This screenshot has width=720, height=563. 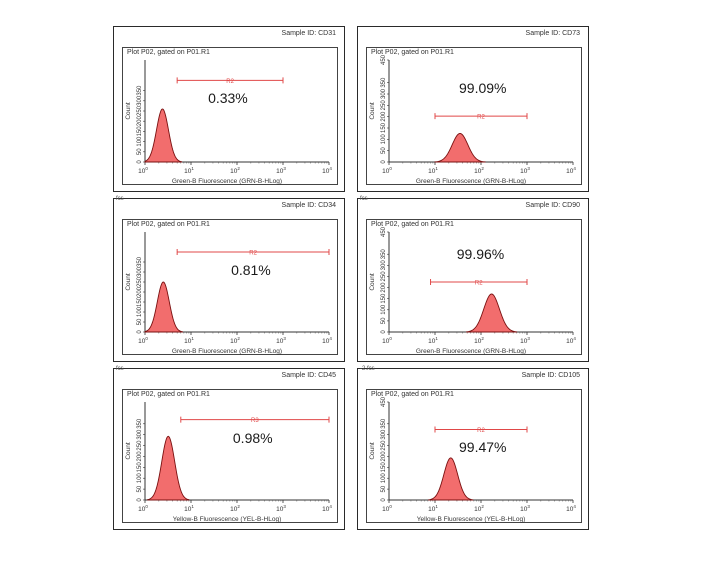 I want to click on gate-percent: 99.47%, so click(x=483, y=447).